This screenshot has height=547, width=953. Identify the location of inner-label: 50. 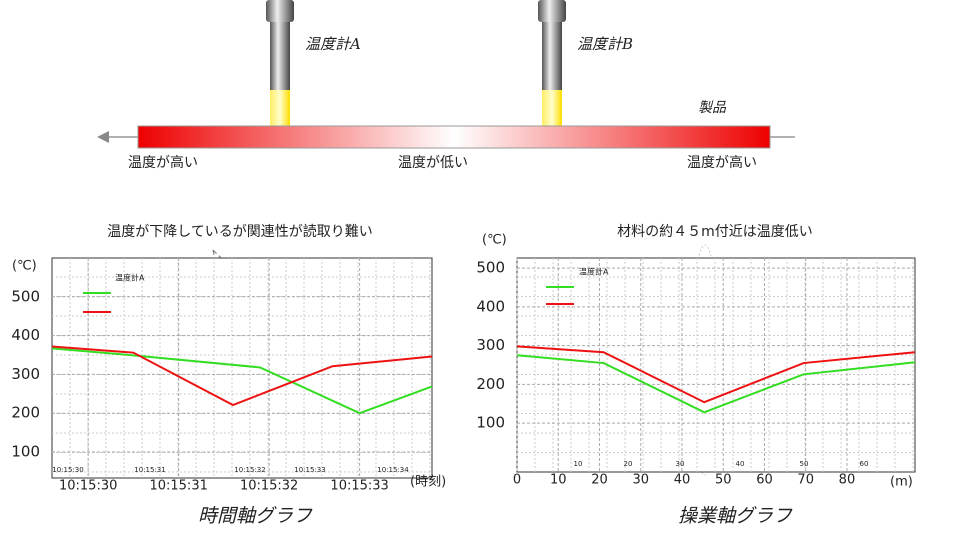
(804, 464).